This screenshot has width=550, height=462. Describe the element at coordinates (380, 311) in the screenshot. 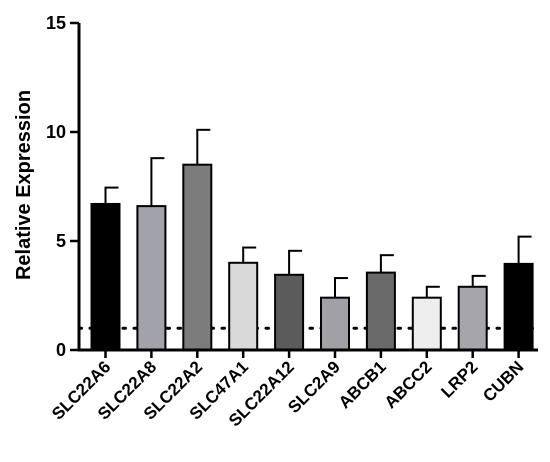

I see `bar-abcb1` at that location.